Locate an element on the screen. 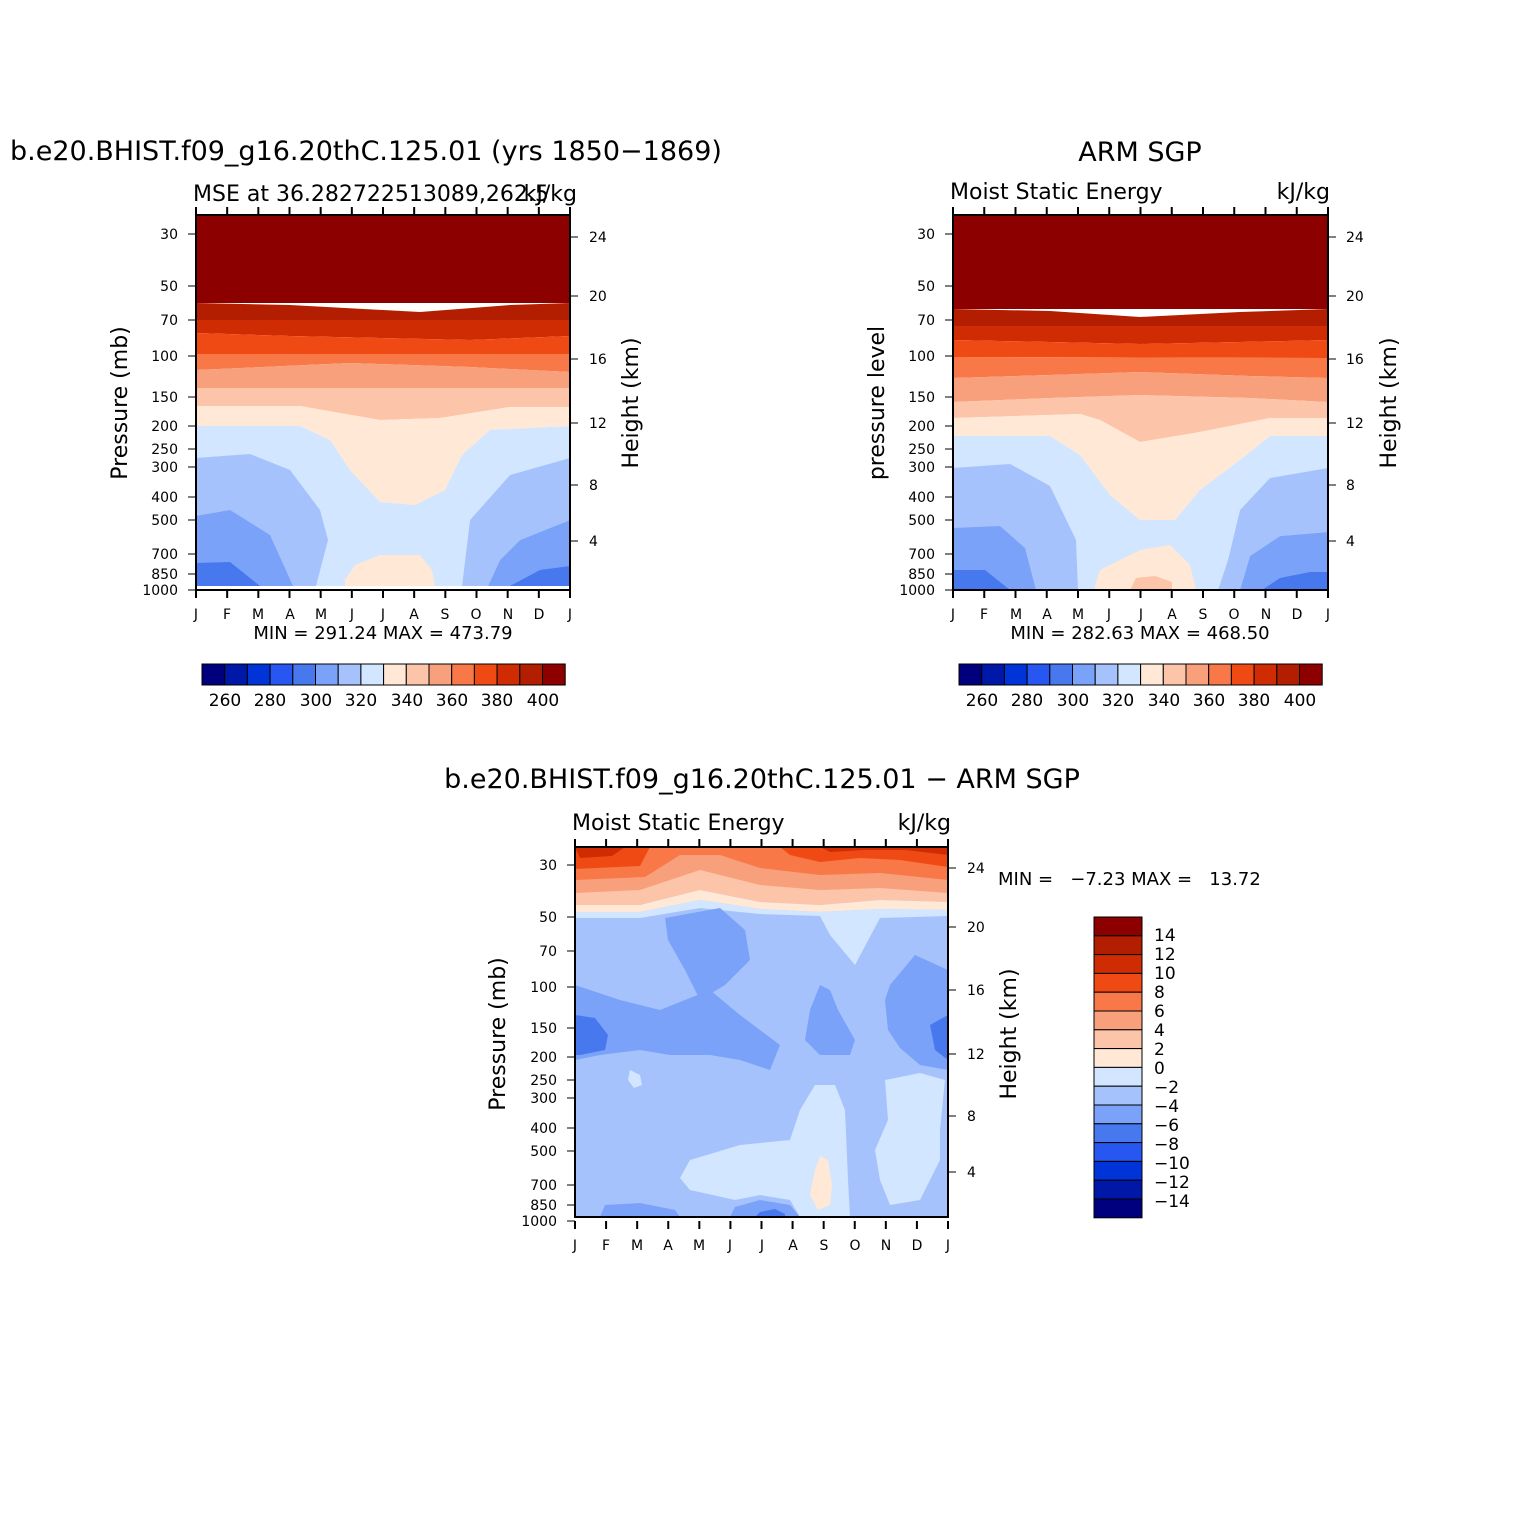  y-tick-label: 250 is located at coordinates (543, 1081).